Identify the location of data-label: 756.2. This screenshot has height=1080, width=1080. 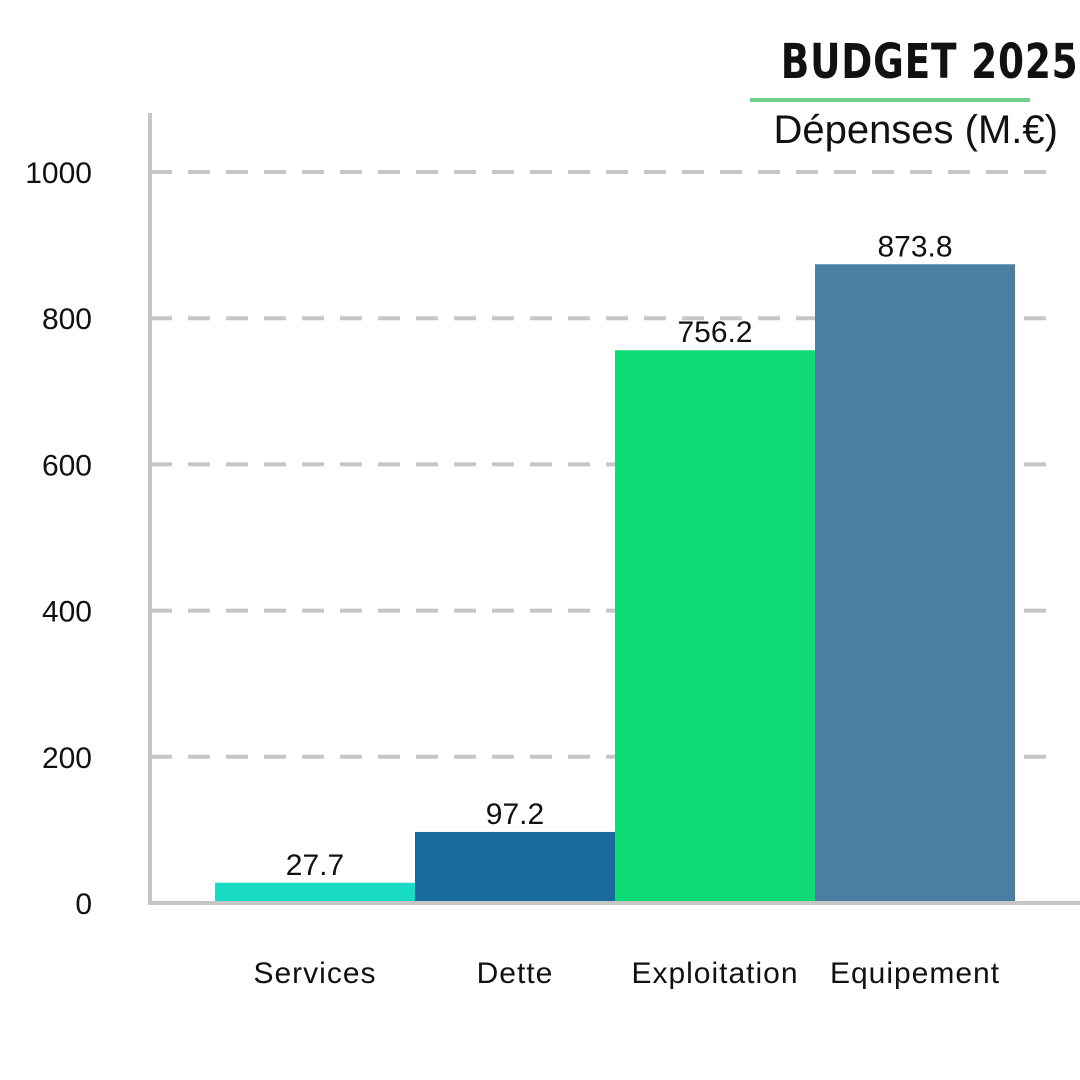
(714, 332).